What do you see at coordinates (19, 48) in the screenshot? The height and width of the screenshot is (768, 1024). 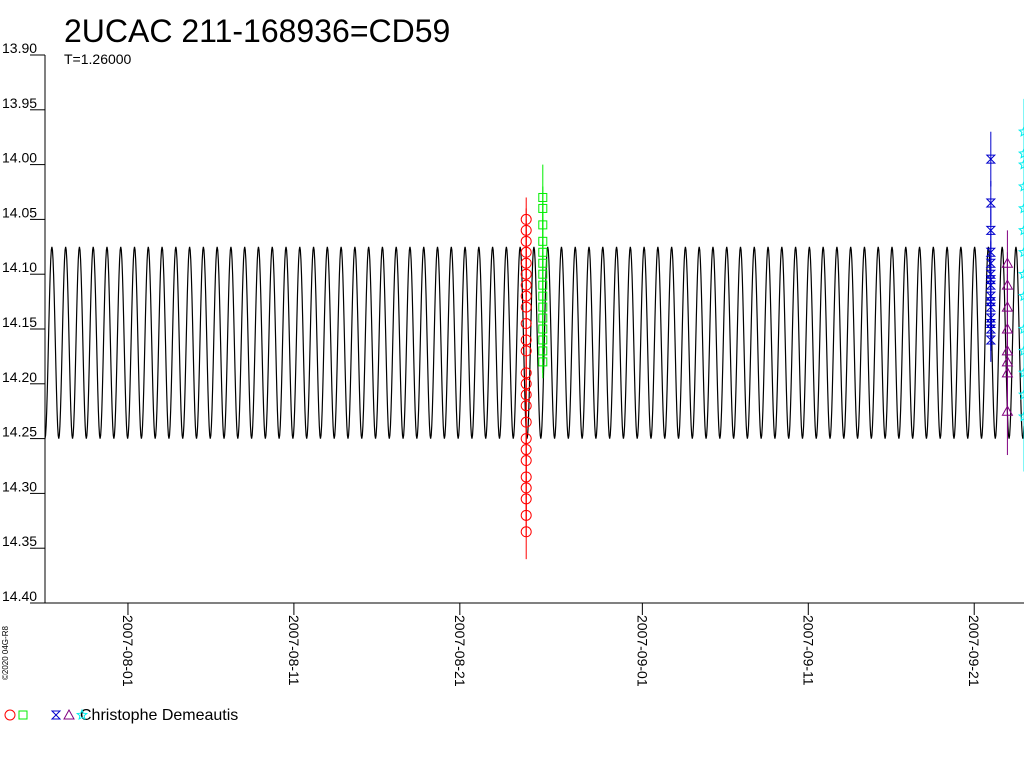 I see `y-tick-label: 13.90` at bounding box center [19, 48].